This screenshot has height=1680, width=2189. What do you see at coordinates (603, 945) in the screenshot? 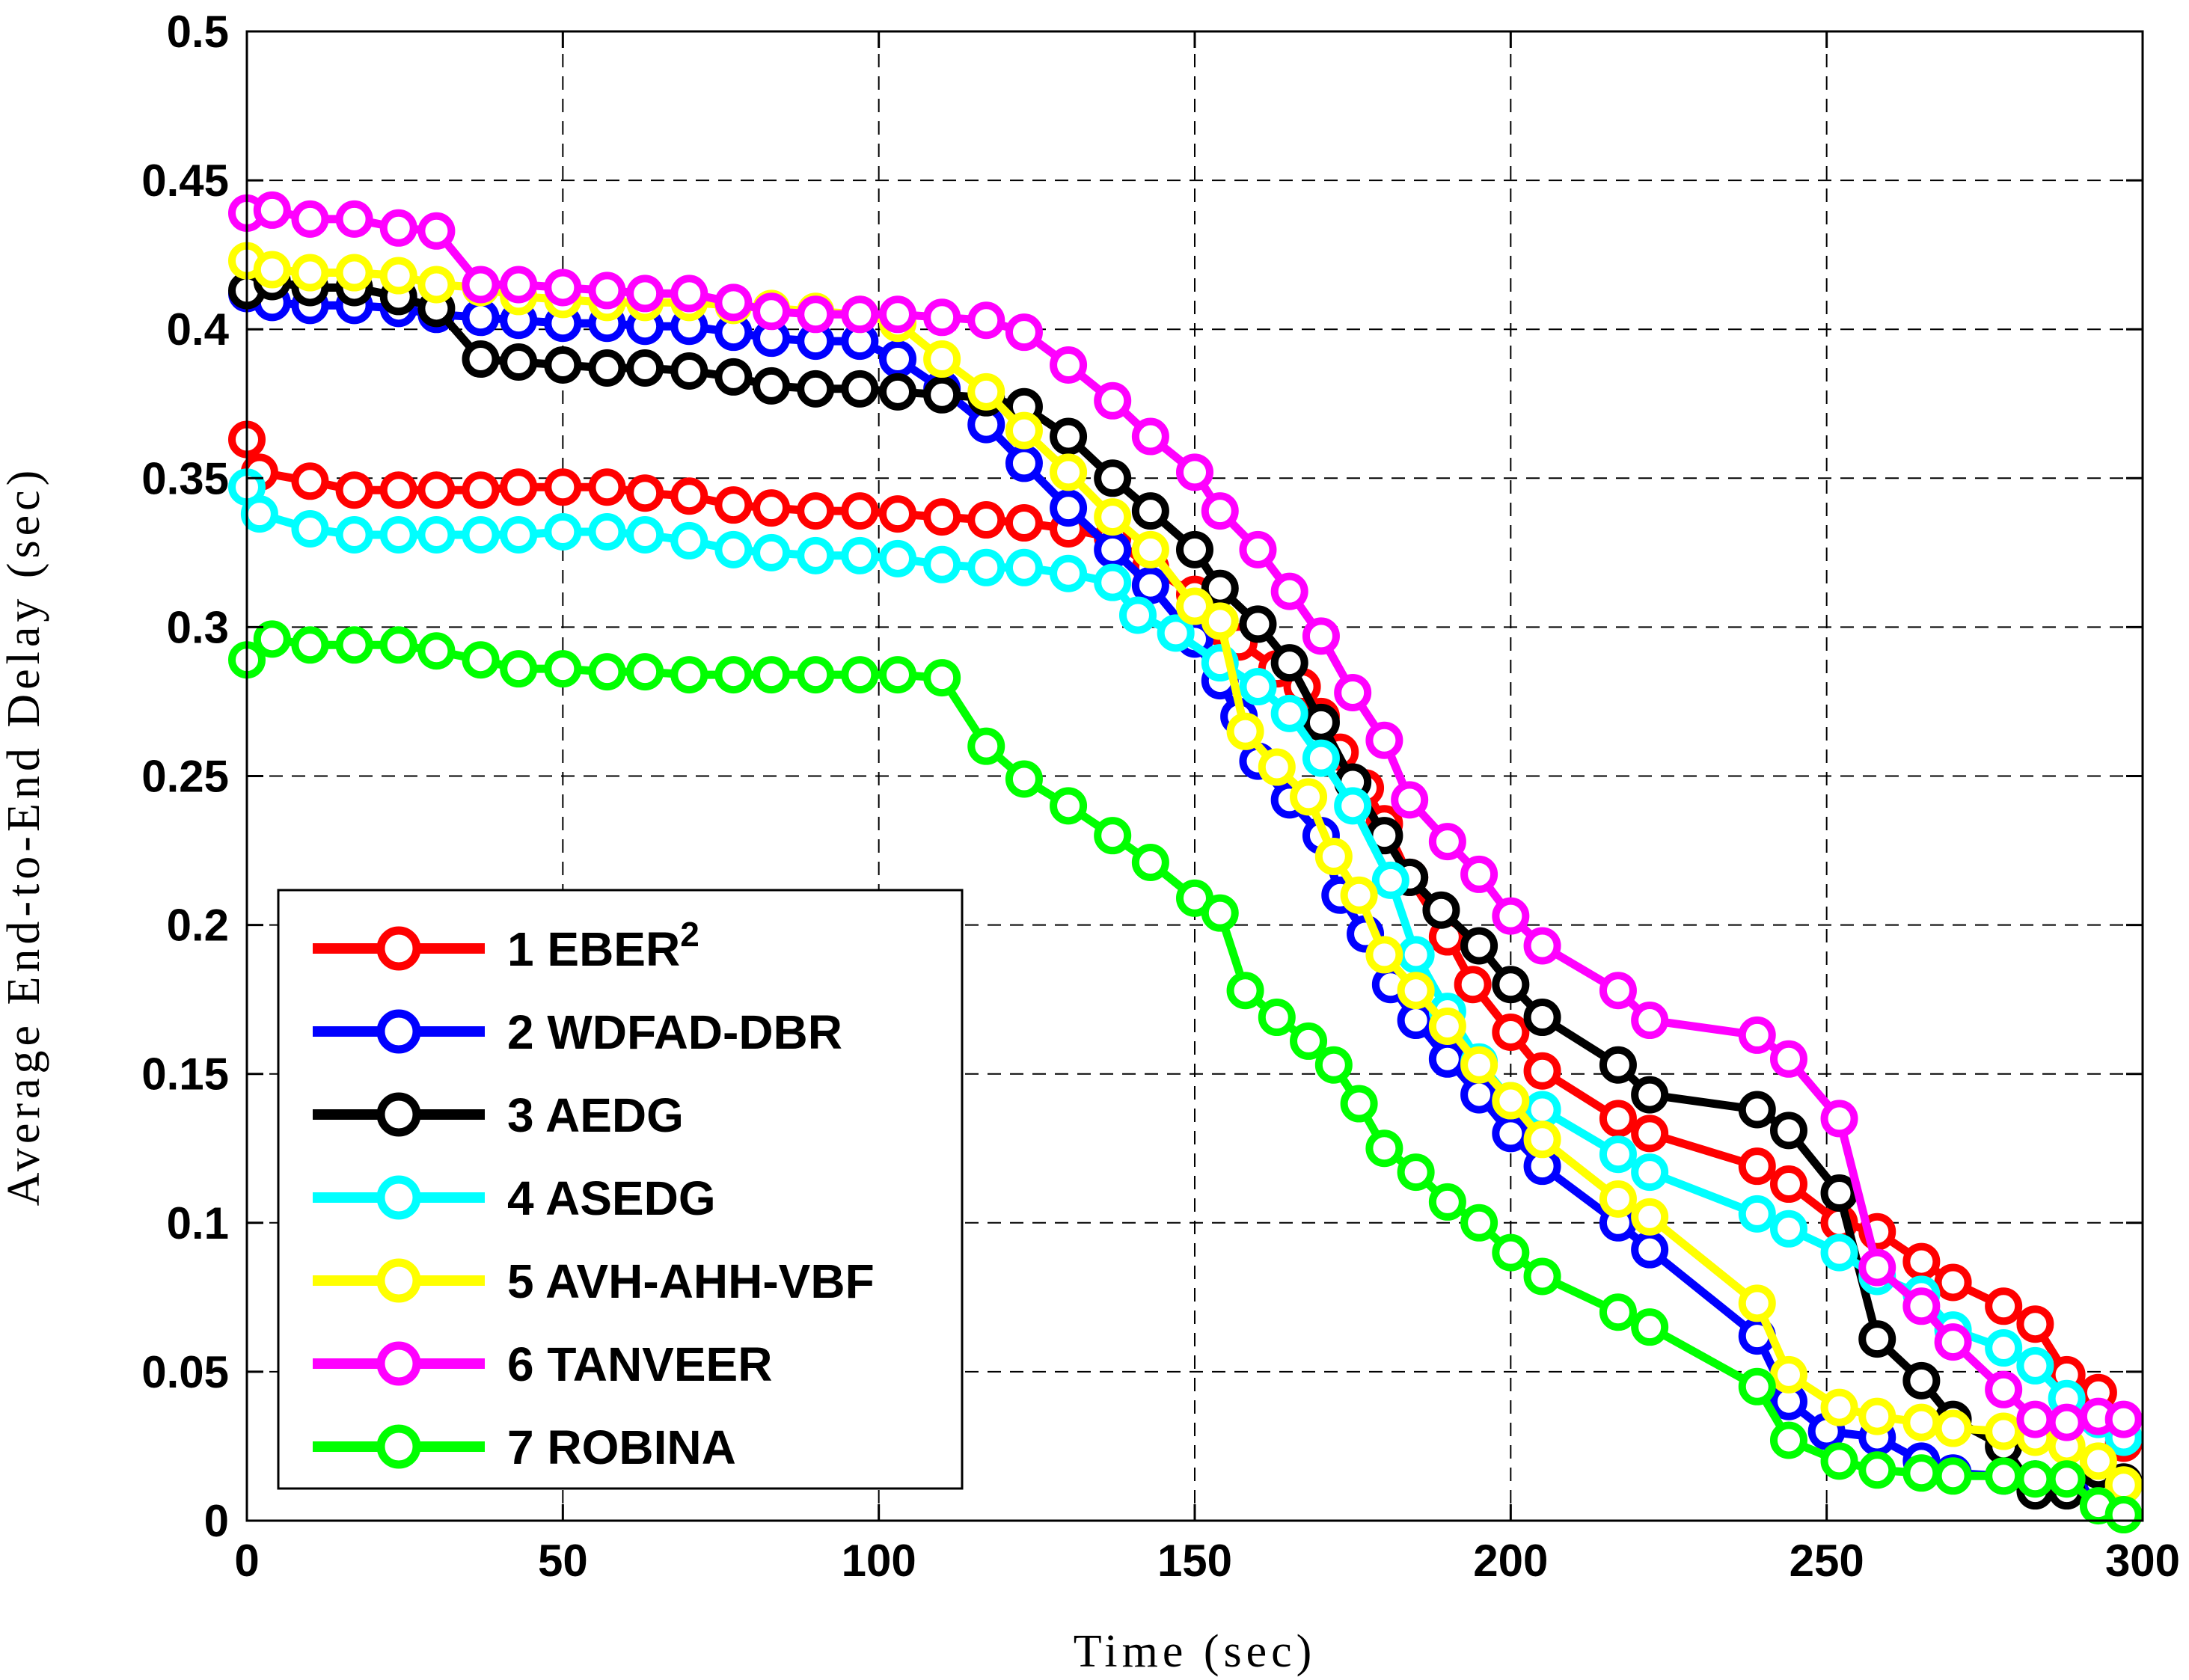
I see `legend-label: 1 EBER2` at bounding box center [603, 945].